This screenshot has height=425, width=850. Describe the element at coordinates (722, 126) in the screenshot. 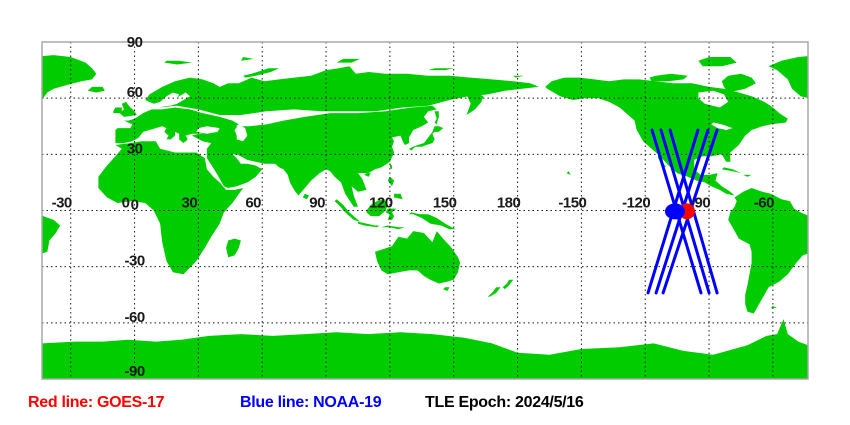

I see `lake-great-lakes` at that location.